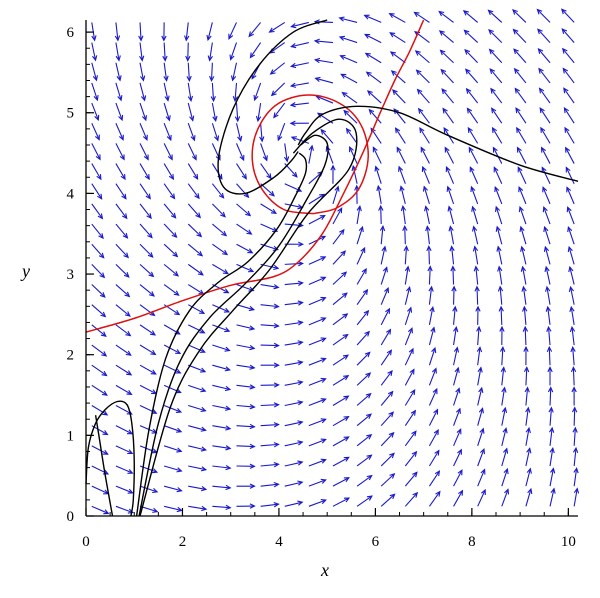 The width and height of the screenshot is (600, 598). I want to click on x-tick-label: 0, so click(86, 542).